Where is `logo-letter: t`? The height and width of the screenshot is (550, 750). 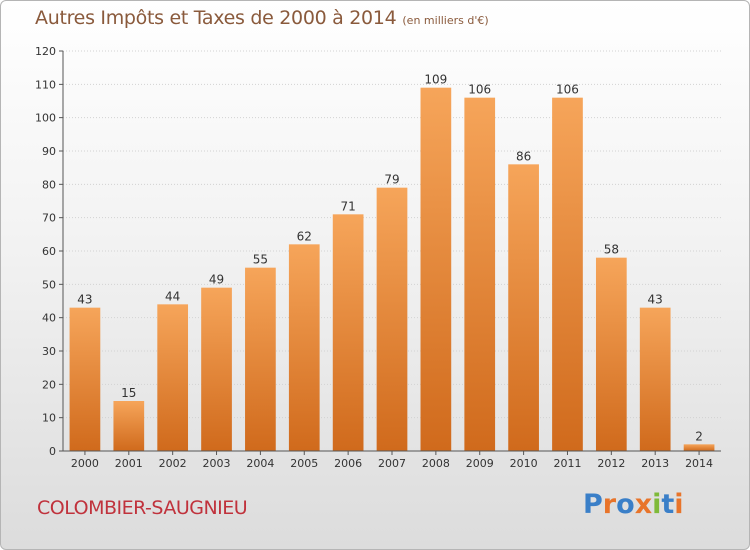 logo-letter: t is located at coordinates (668, 504).